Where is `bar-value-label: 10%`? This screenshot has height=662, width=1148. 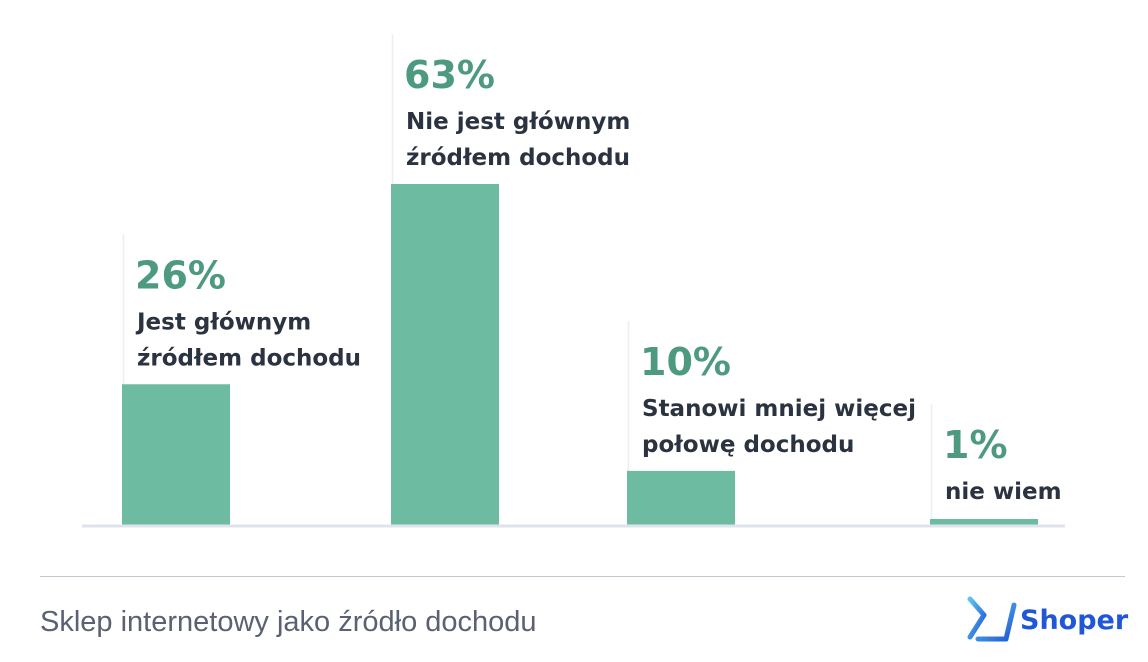
bar-value-label: 10% is located at coordinates (685, 362).